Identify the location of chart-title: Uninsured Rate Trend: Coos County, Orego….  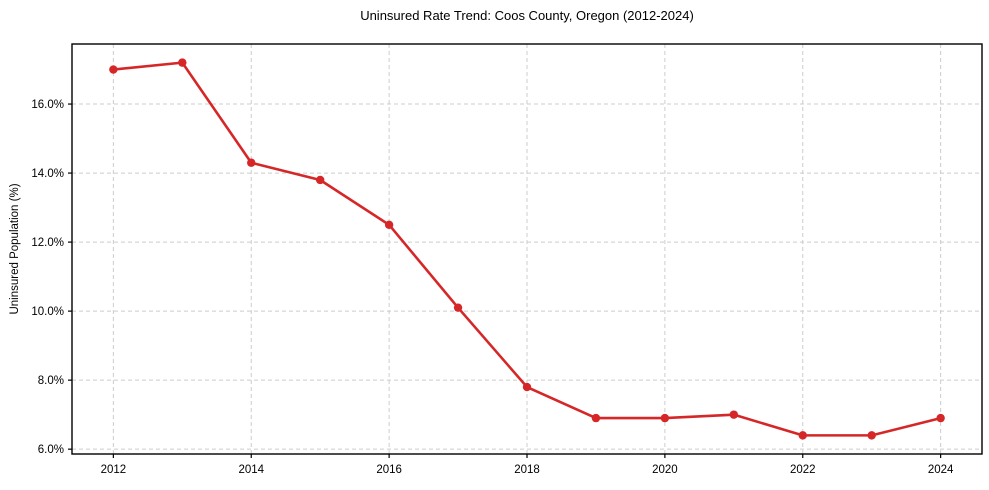
(527, 15).